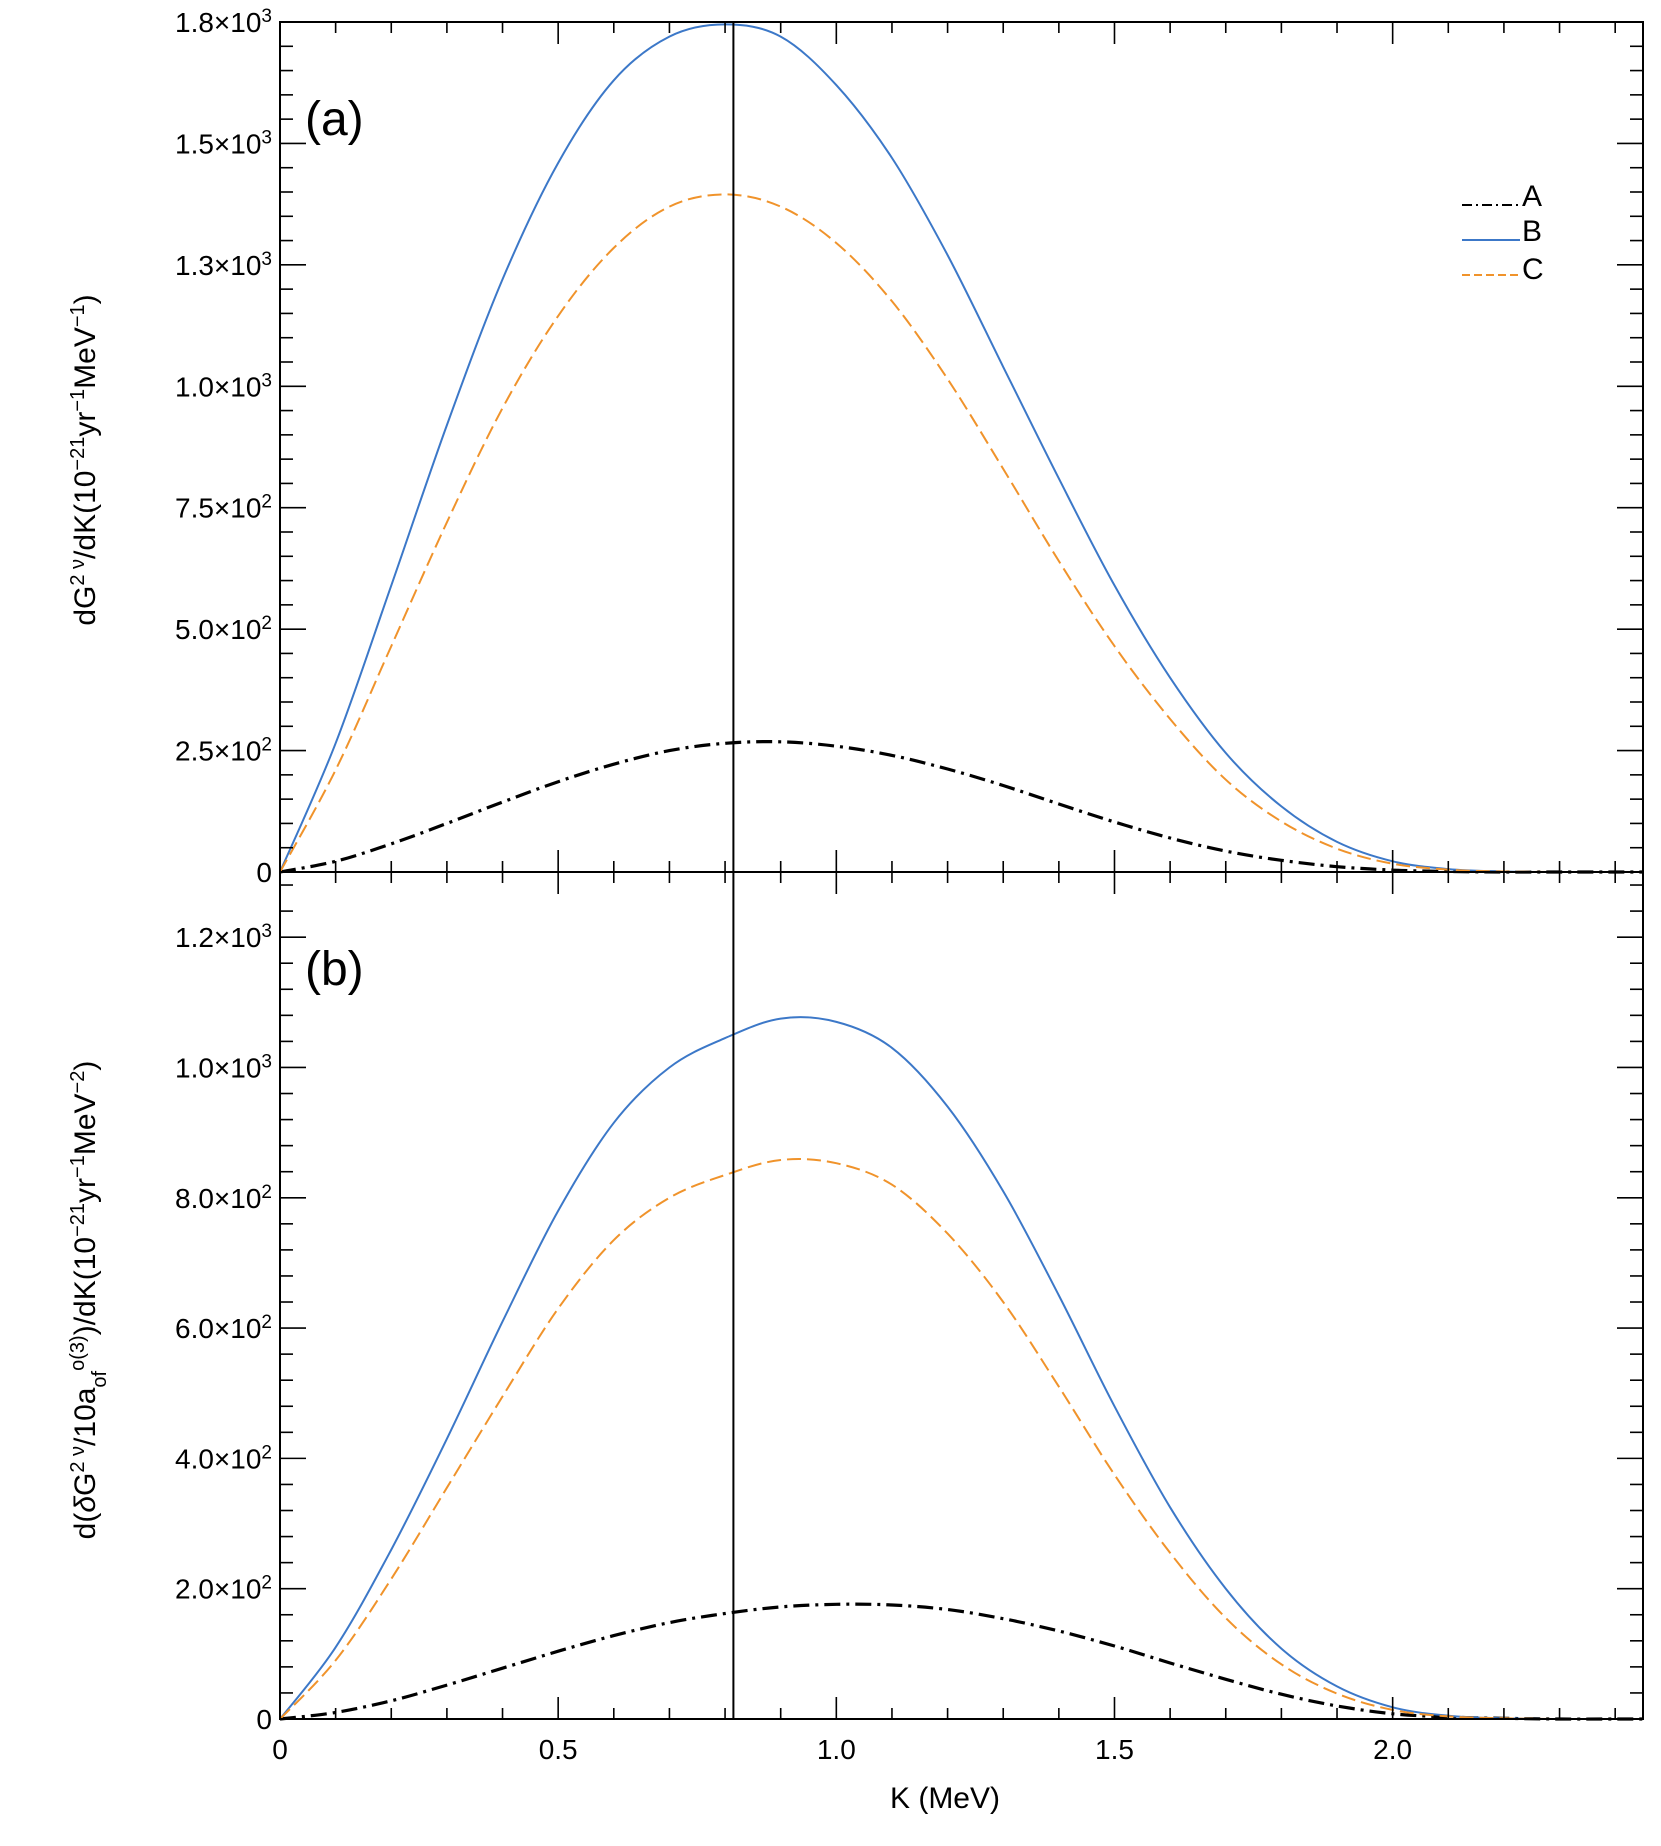  What do you see at coordinates (334, 969) in the screenshot?
I see `panel-b-tag: (b)` at bounding box center [334, 969].